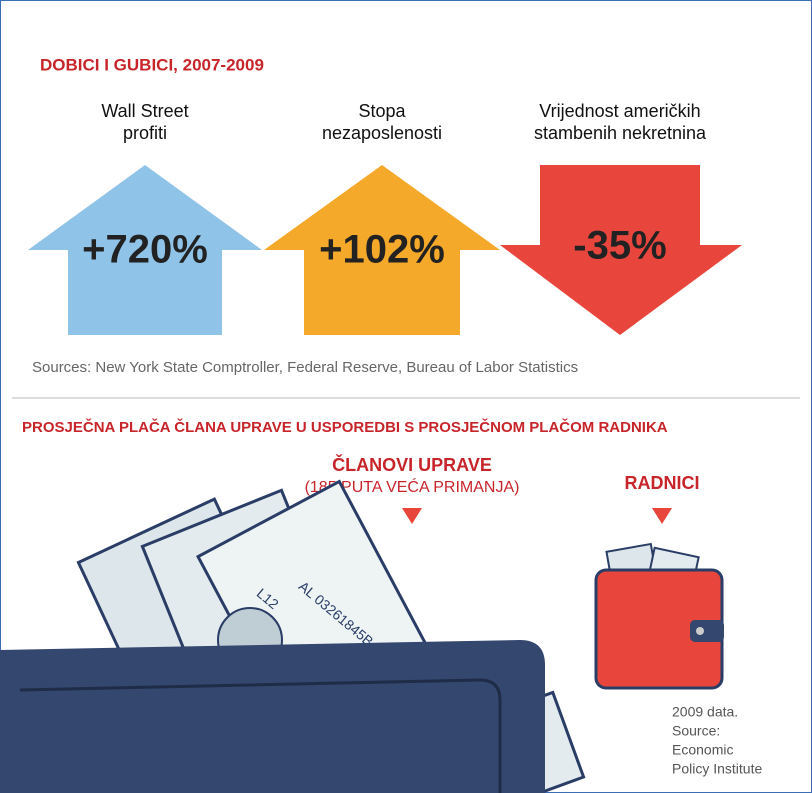 This screenshot has width=812, height=793. Describe the element at coordinates (144, 111) in the screenshot. I see `arrow-label: Wall Street` at that location.